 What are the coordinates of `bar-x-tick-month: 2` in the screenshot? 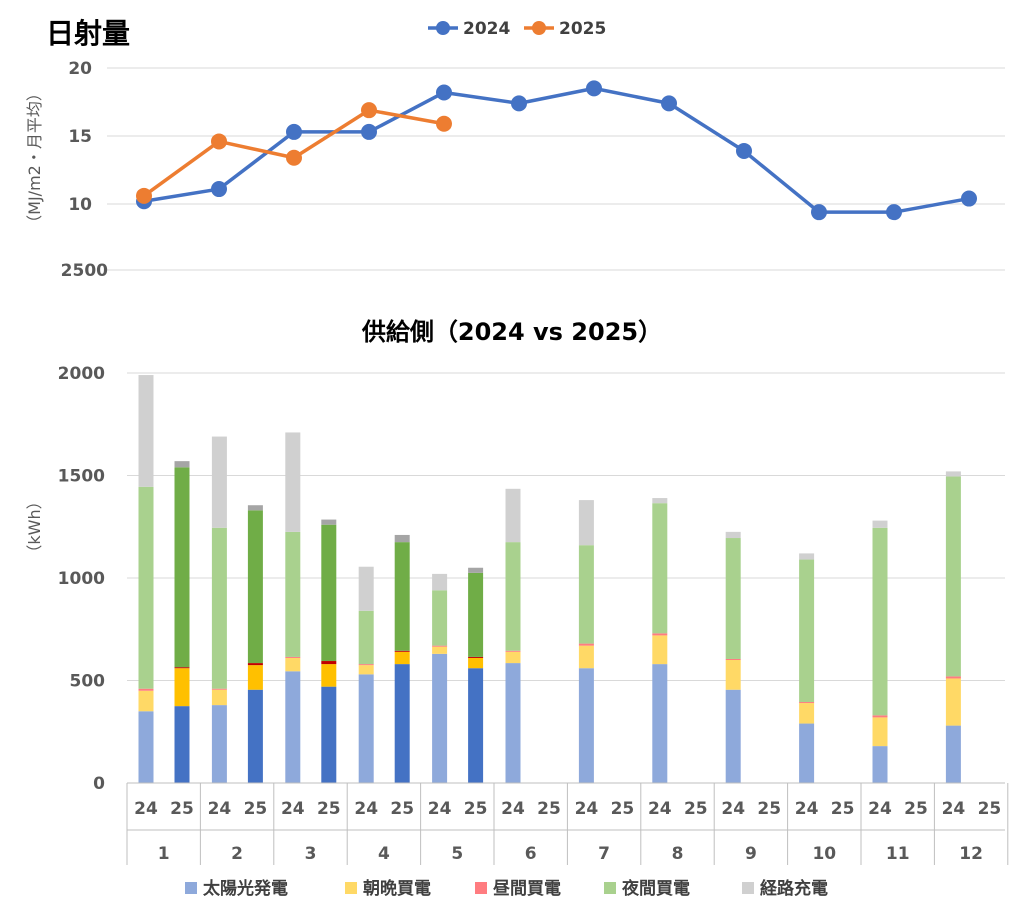 It's located at (237, 854).